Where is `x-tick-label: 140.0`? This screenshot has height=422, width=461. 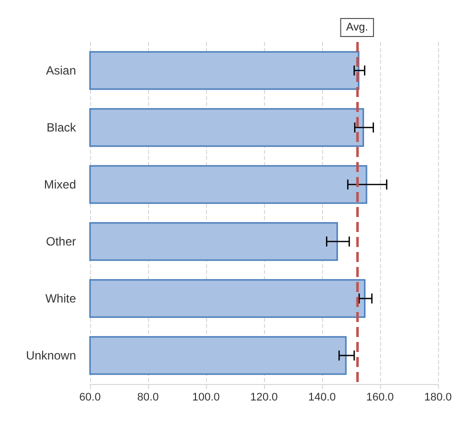
x-tick-label: 140.0 is located at coordinates (322, 398).